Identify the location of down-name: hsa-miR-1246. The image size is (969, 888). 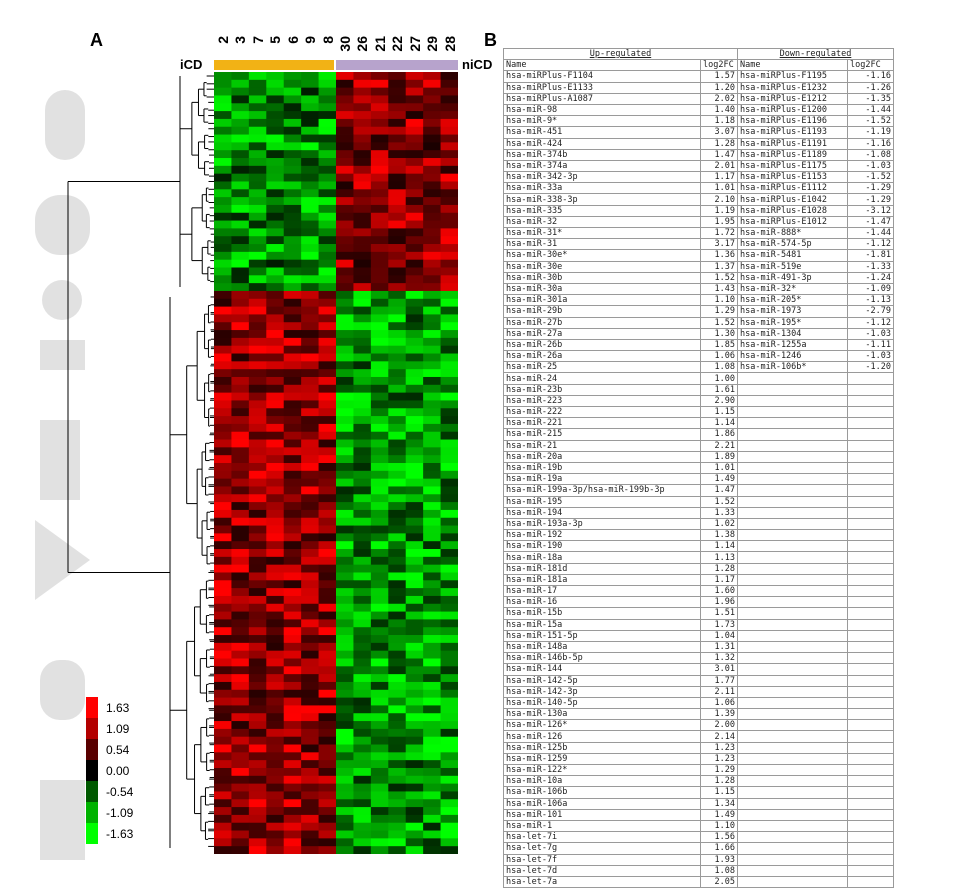
(792, 356).